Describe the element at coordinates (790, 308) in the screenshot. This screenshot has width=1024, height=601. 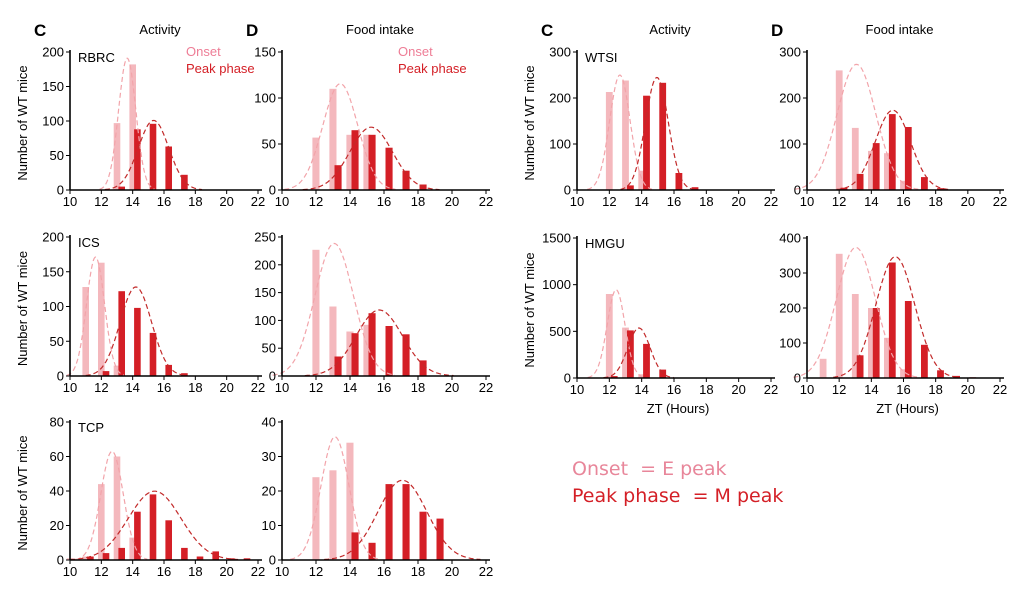
I see `p10-y-tick-label: 200` at that location.